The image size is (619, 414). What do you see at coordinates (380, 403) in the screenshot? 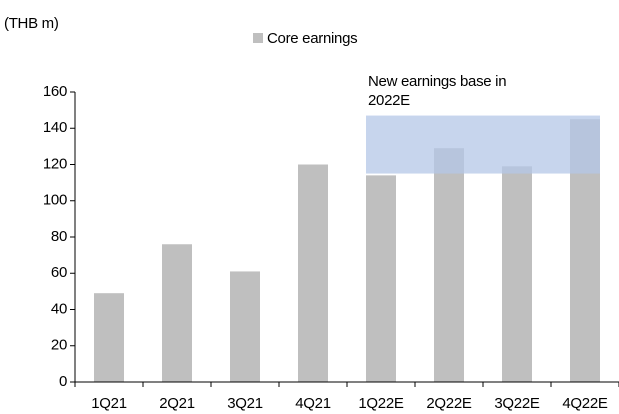
I see `x-tick-label: 1Q22E` at bounding box center [380, 403].